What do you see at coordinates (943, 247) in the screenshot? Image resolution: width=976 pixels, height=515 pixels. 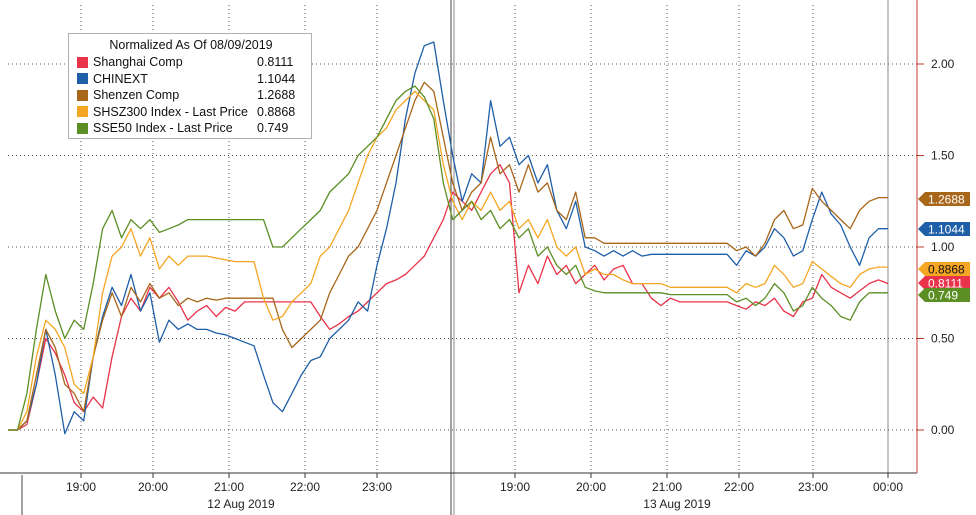 I see `y-tick-label: 1.00` at bounding box center [943, 247].